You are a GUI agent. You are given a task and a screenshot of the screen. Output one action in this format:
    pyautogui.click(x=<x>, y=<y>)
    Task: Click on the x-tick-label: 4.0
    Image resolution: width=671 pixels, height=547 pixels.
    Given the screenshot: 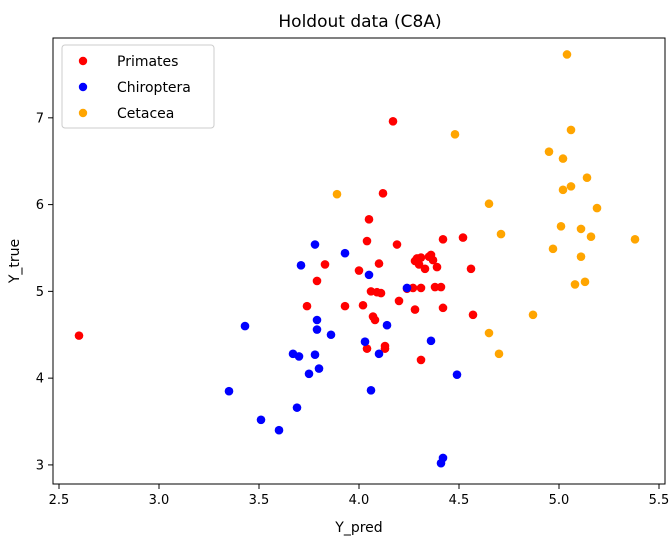 What is the action you would take?
    pyautogui.click(x=359, y=500)
    